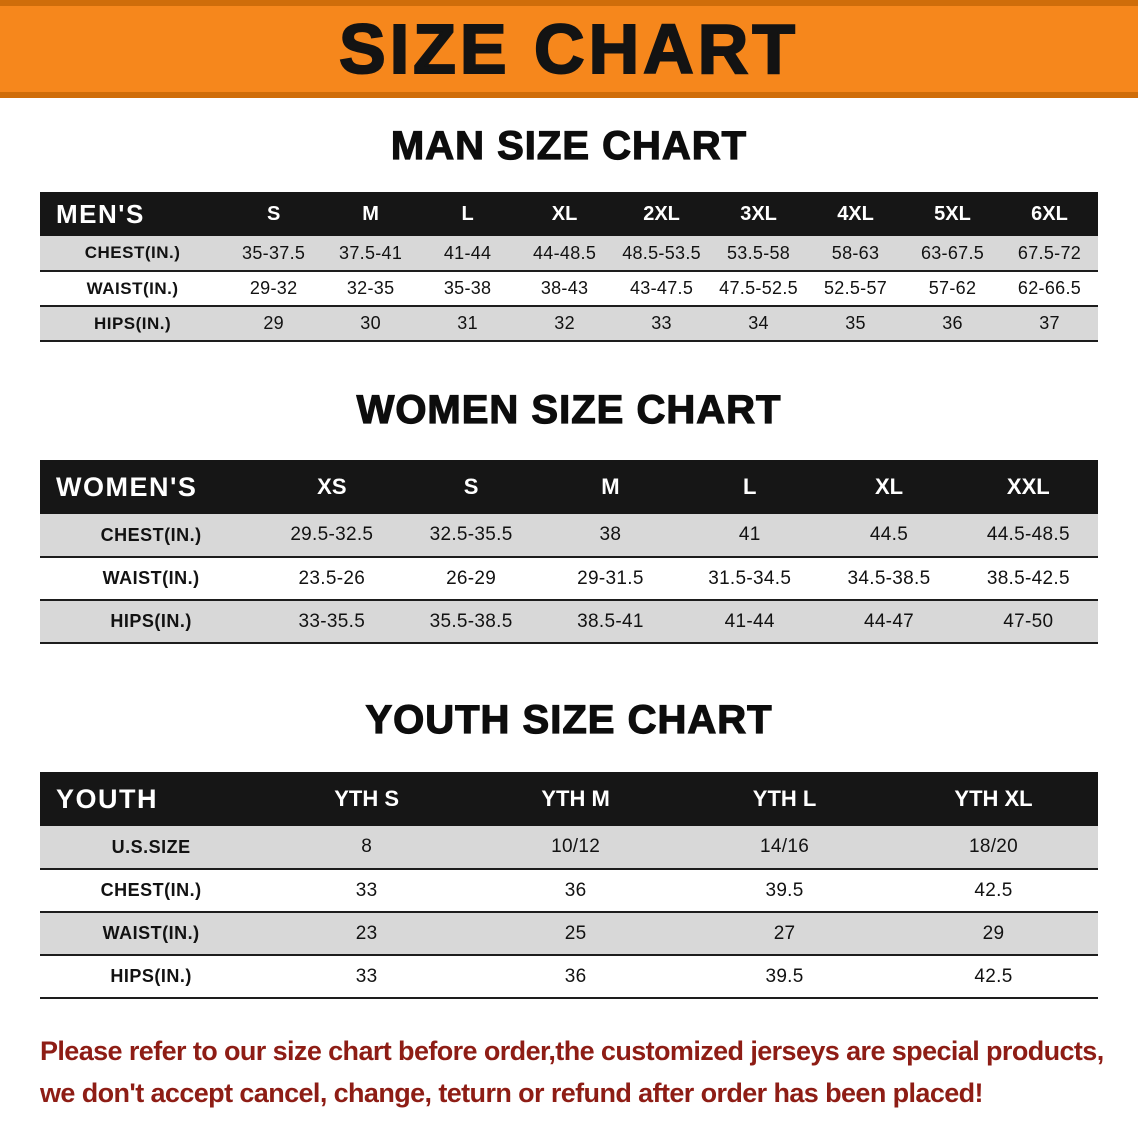 This screenshot has height=1132, width=1138. What do you see at coordinates (370, 288) in the screenshot?
I see `size-value-cell: 32-35` at bounding box center [370, 288].